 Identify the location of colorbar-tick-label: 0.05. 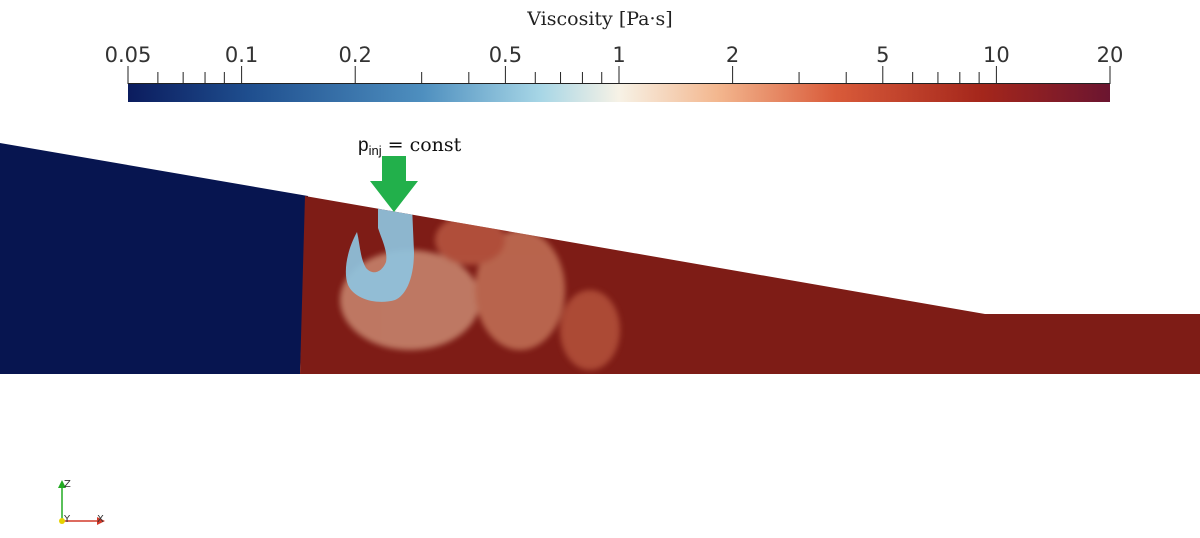
(128, 55).